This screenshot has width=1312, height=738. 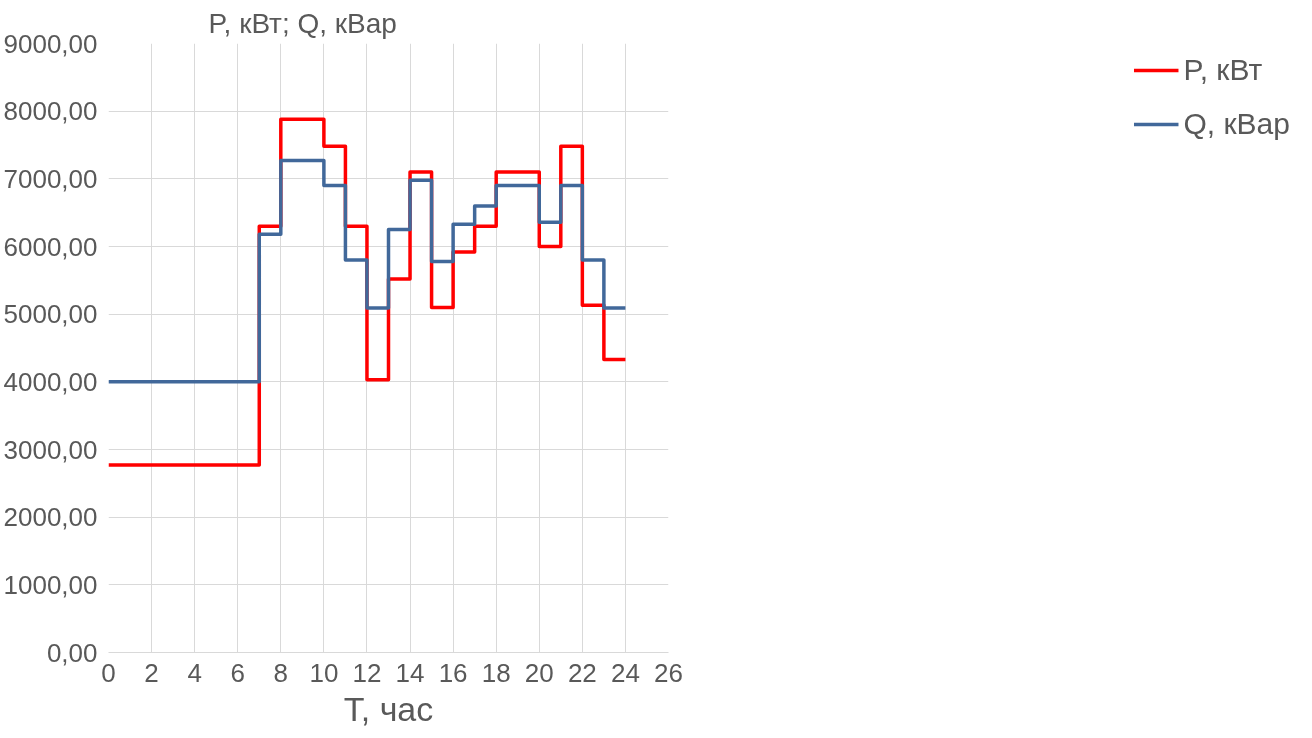 What do you see at coordinates (50, 584) in the screenshot?
I see `y-tick-label: 1000,00` at bounding box center [50, 584].